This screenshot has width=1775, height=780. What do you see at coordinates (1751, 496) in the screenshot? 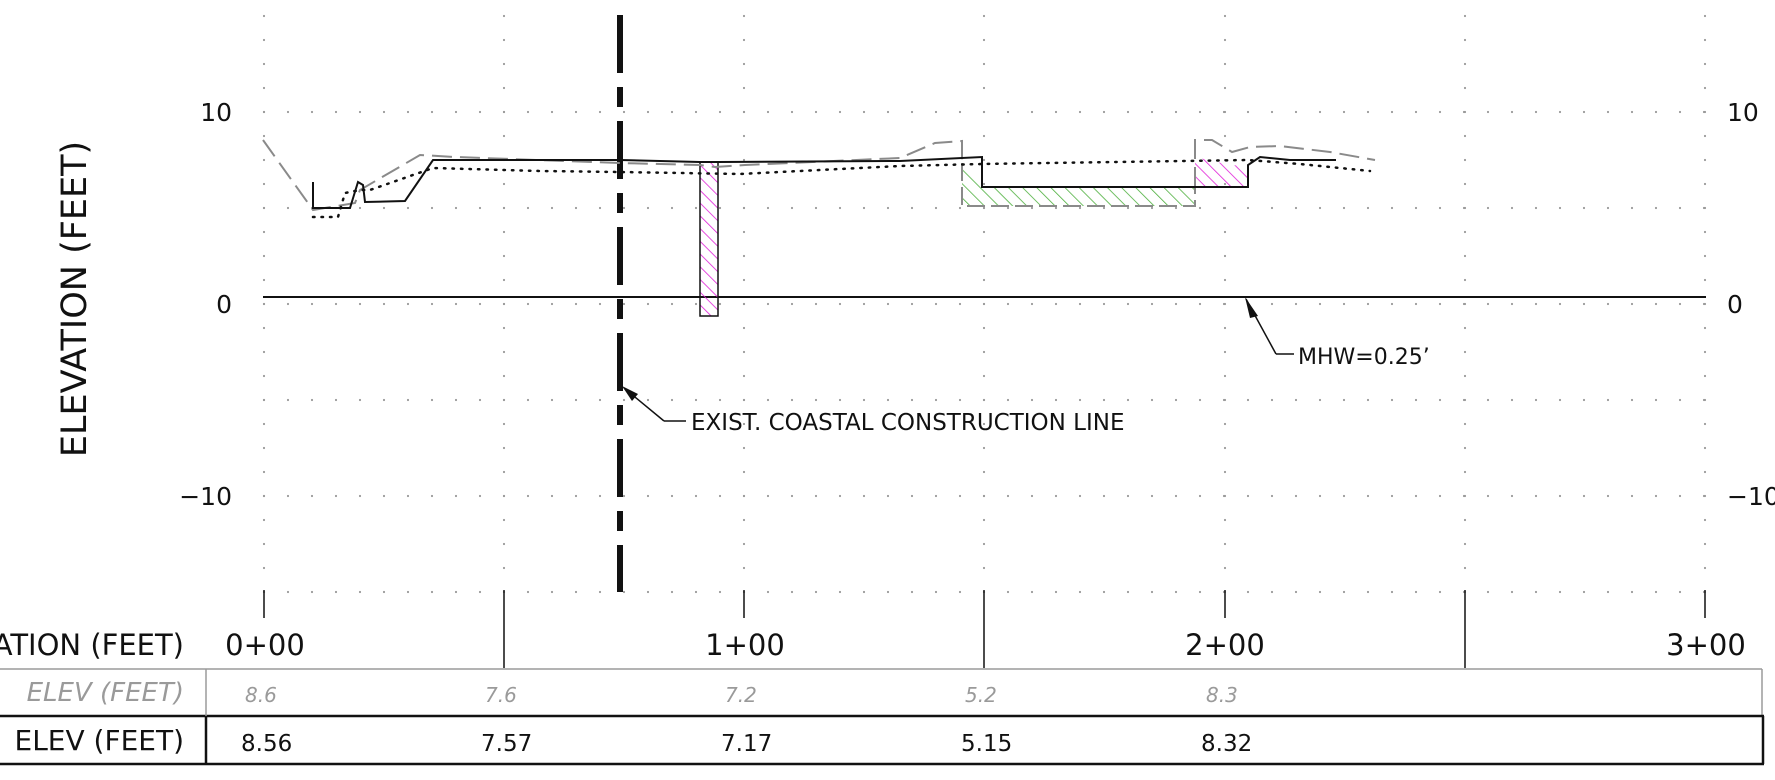
I see `y-tick-right-neg10: −10` at bounding box center [1751, 496].